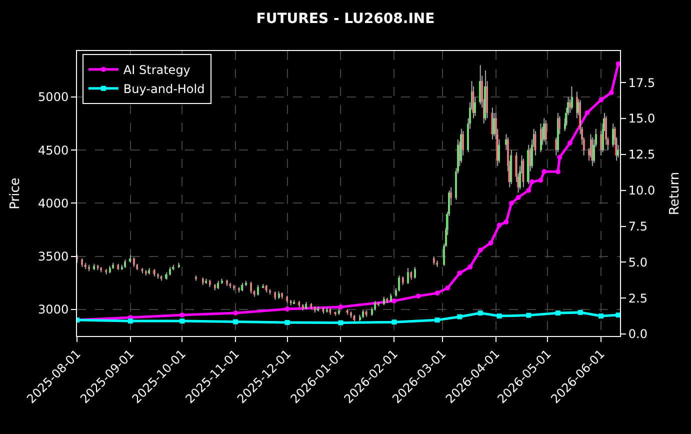 The height and width of the screenshot is (434, 691). What do you see at coordinates (53, 97) in the screenshot?
I see `y-tick-label: 5000` at bounding box center [53, 97].